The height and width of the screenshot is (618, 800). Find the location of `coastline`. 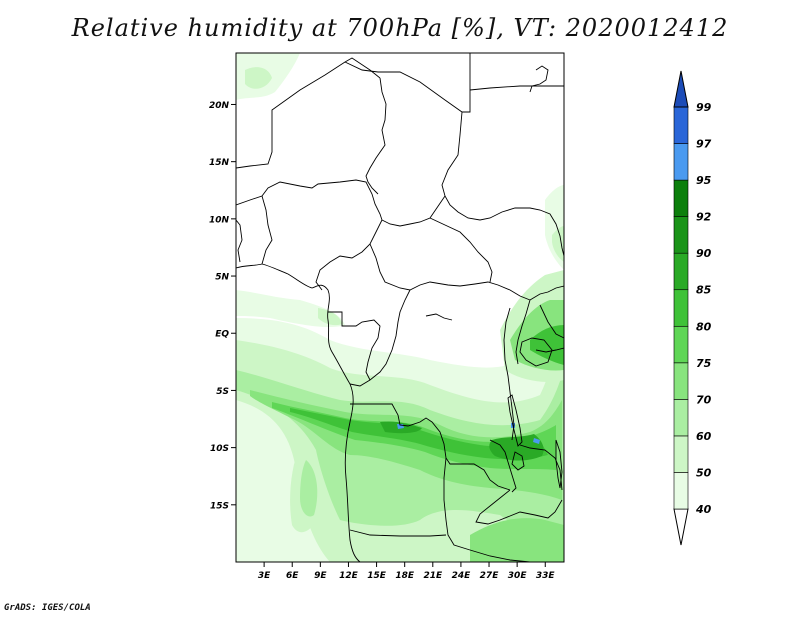

coastline is located at coordinates (298, 412).